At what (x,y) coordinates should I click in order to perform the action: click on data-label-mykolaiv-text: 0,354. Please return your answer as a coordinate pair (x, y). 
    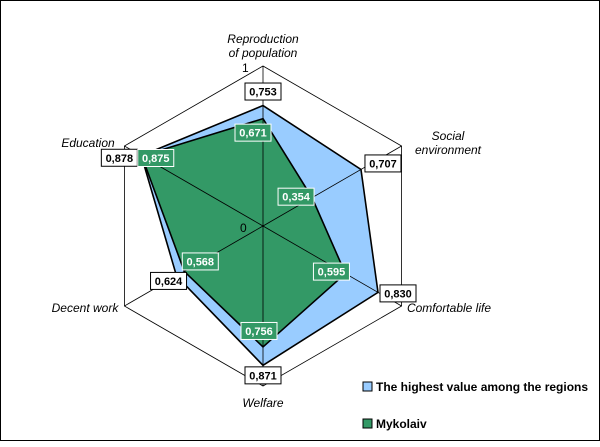
    Looking at the image, I should click on (296, 198).